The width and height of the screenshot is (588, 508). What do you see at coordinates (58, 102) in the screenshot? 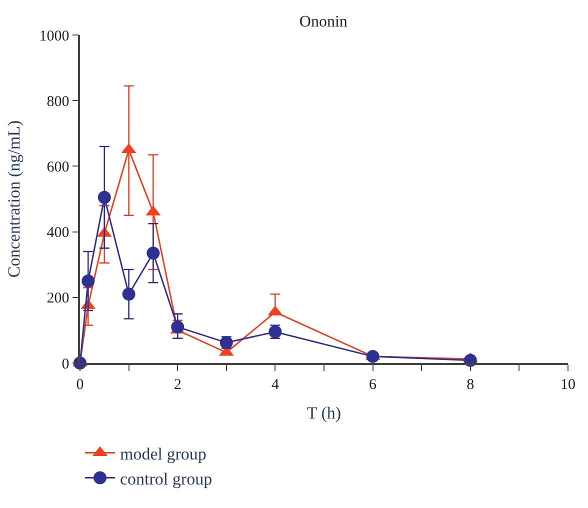
I see `y-tick-label: 800` at bounding box center [58, 102].